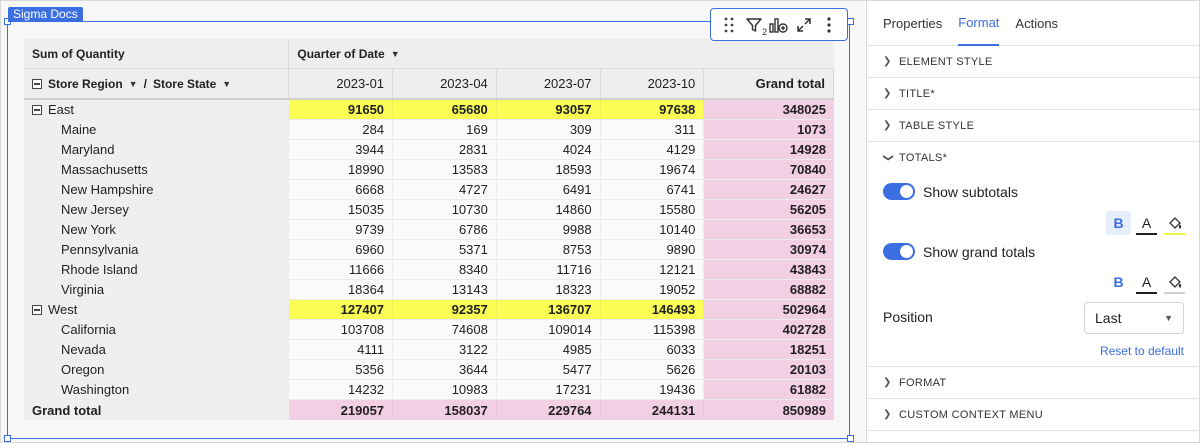  What do you see at coordinates (769, 389) in the screenshot?
I see `row-grand-total-cell: 61882` at bounding box center [769, 389].